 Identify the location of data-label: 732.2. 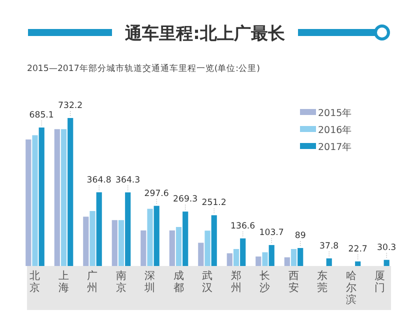
(70, 106).